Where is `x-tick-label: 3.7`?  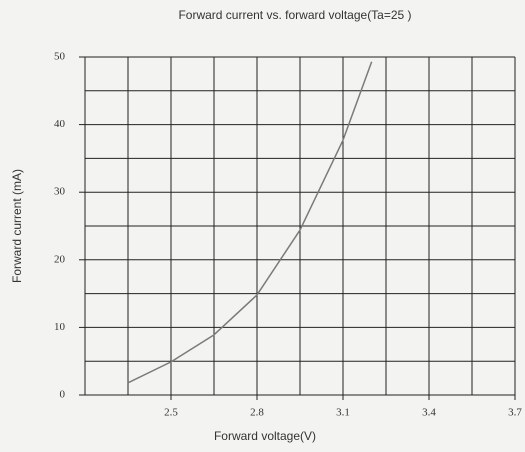
x-tick-label: 3.7 is located at coordinates (515, 413).